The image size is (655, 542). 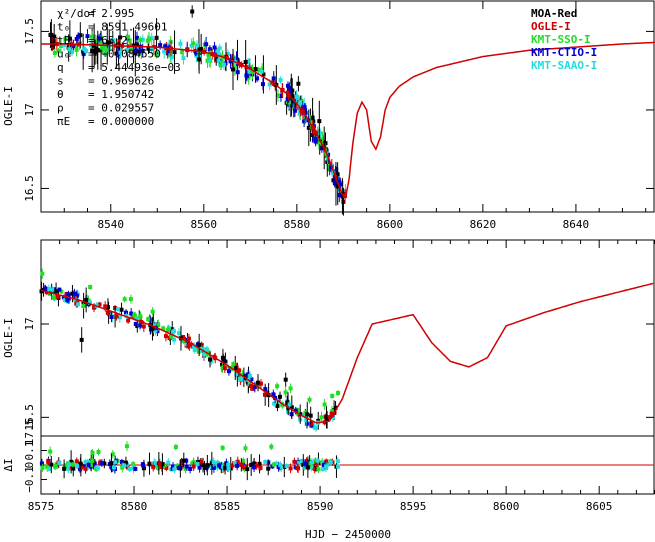 I want to click on top-ytick-label: 16.5, so click(x=29, y=188).